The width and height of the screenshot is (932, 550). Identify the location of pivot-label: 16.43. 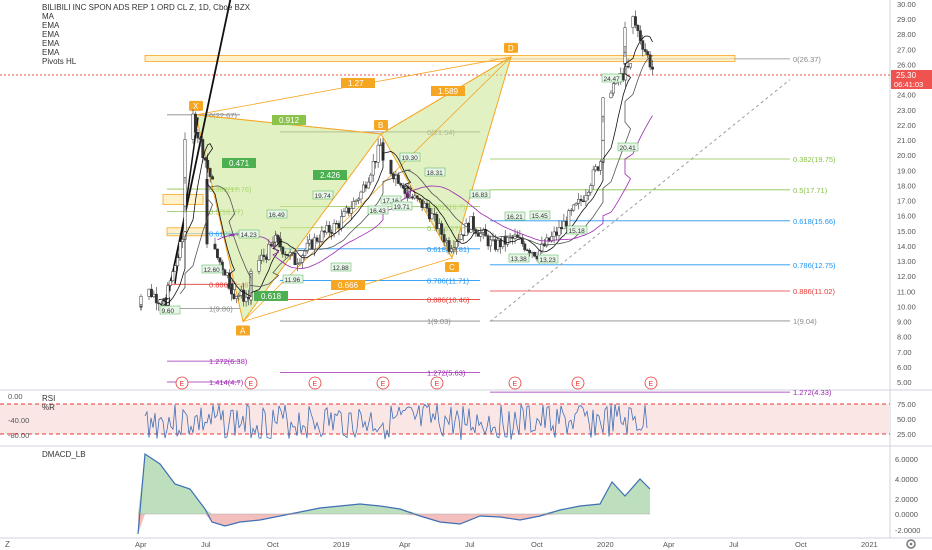
(378, 211).